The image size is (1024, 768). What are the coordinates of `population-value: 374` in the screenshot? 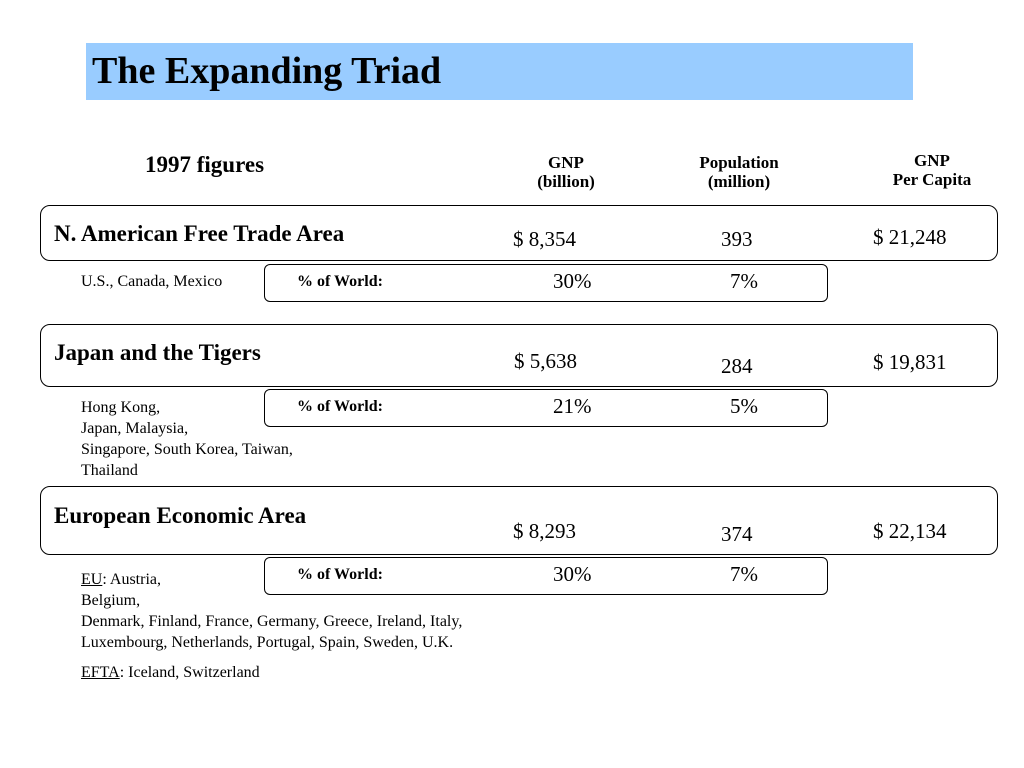 It's located at (737, 534).